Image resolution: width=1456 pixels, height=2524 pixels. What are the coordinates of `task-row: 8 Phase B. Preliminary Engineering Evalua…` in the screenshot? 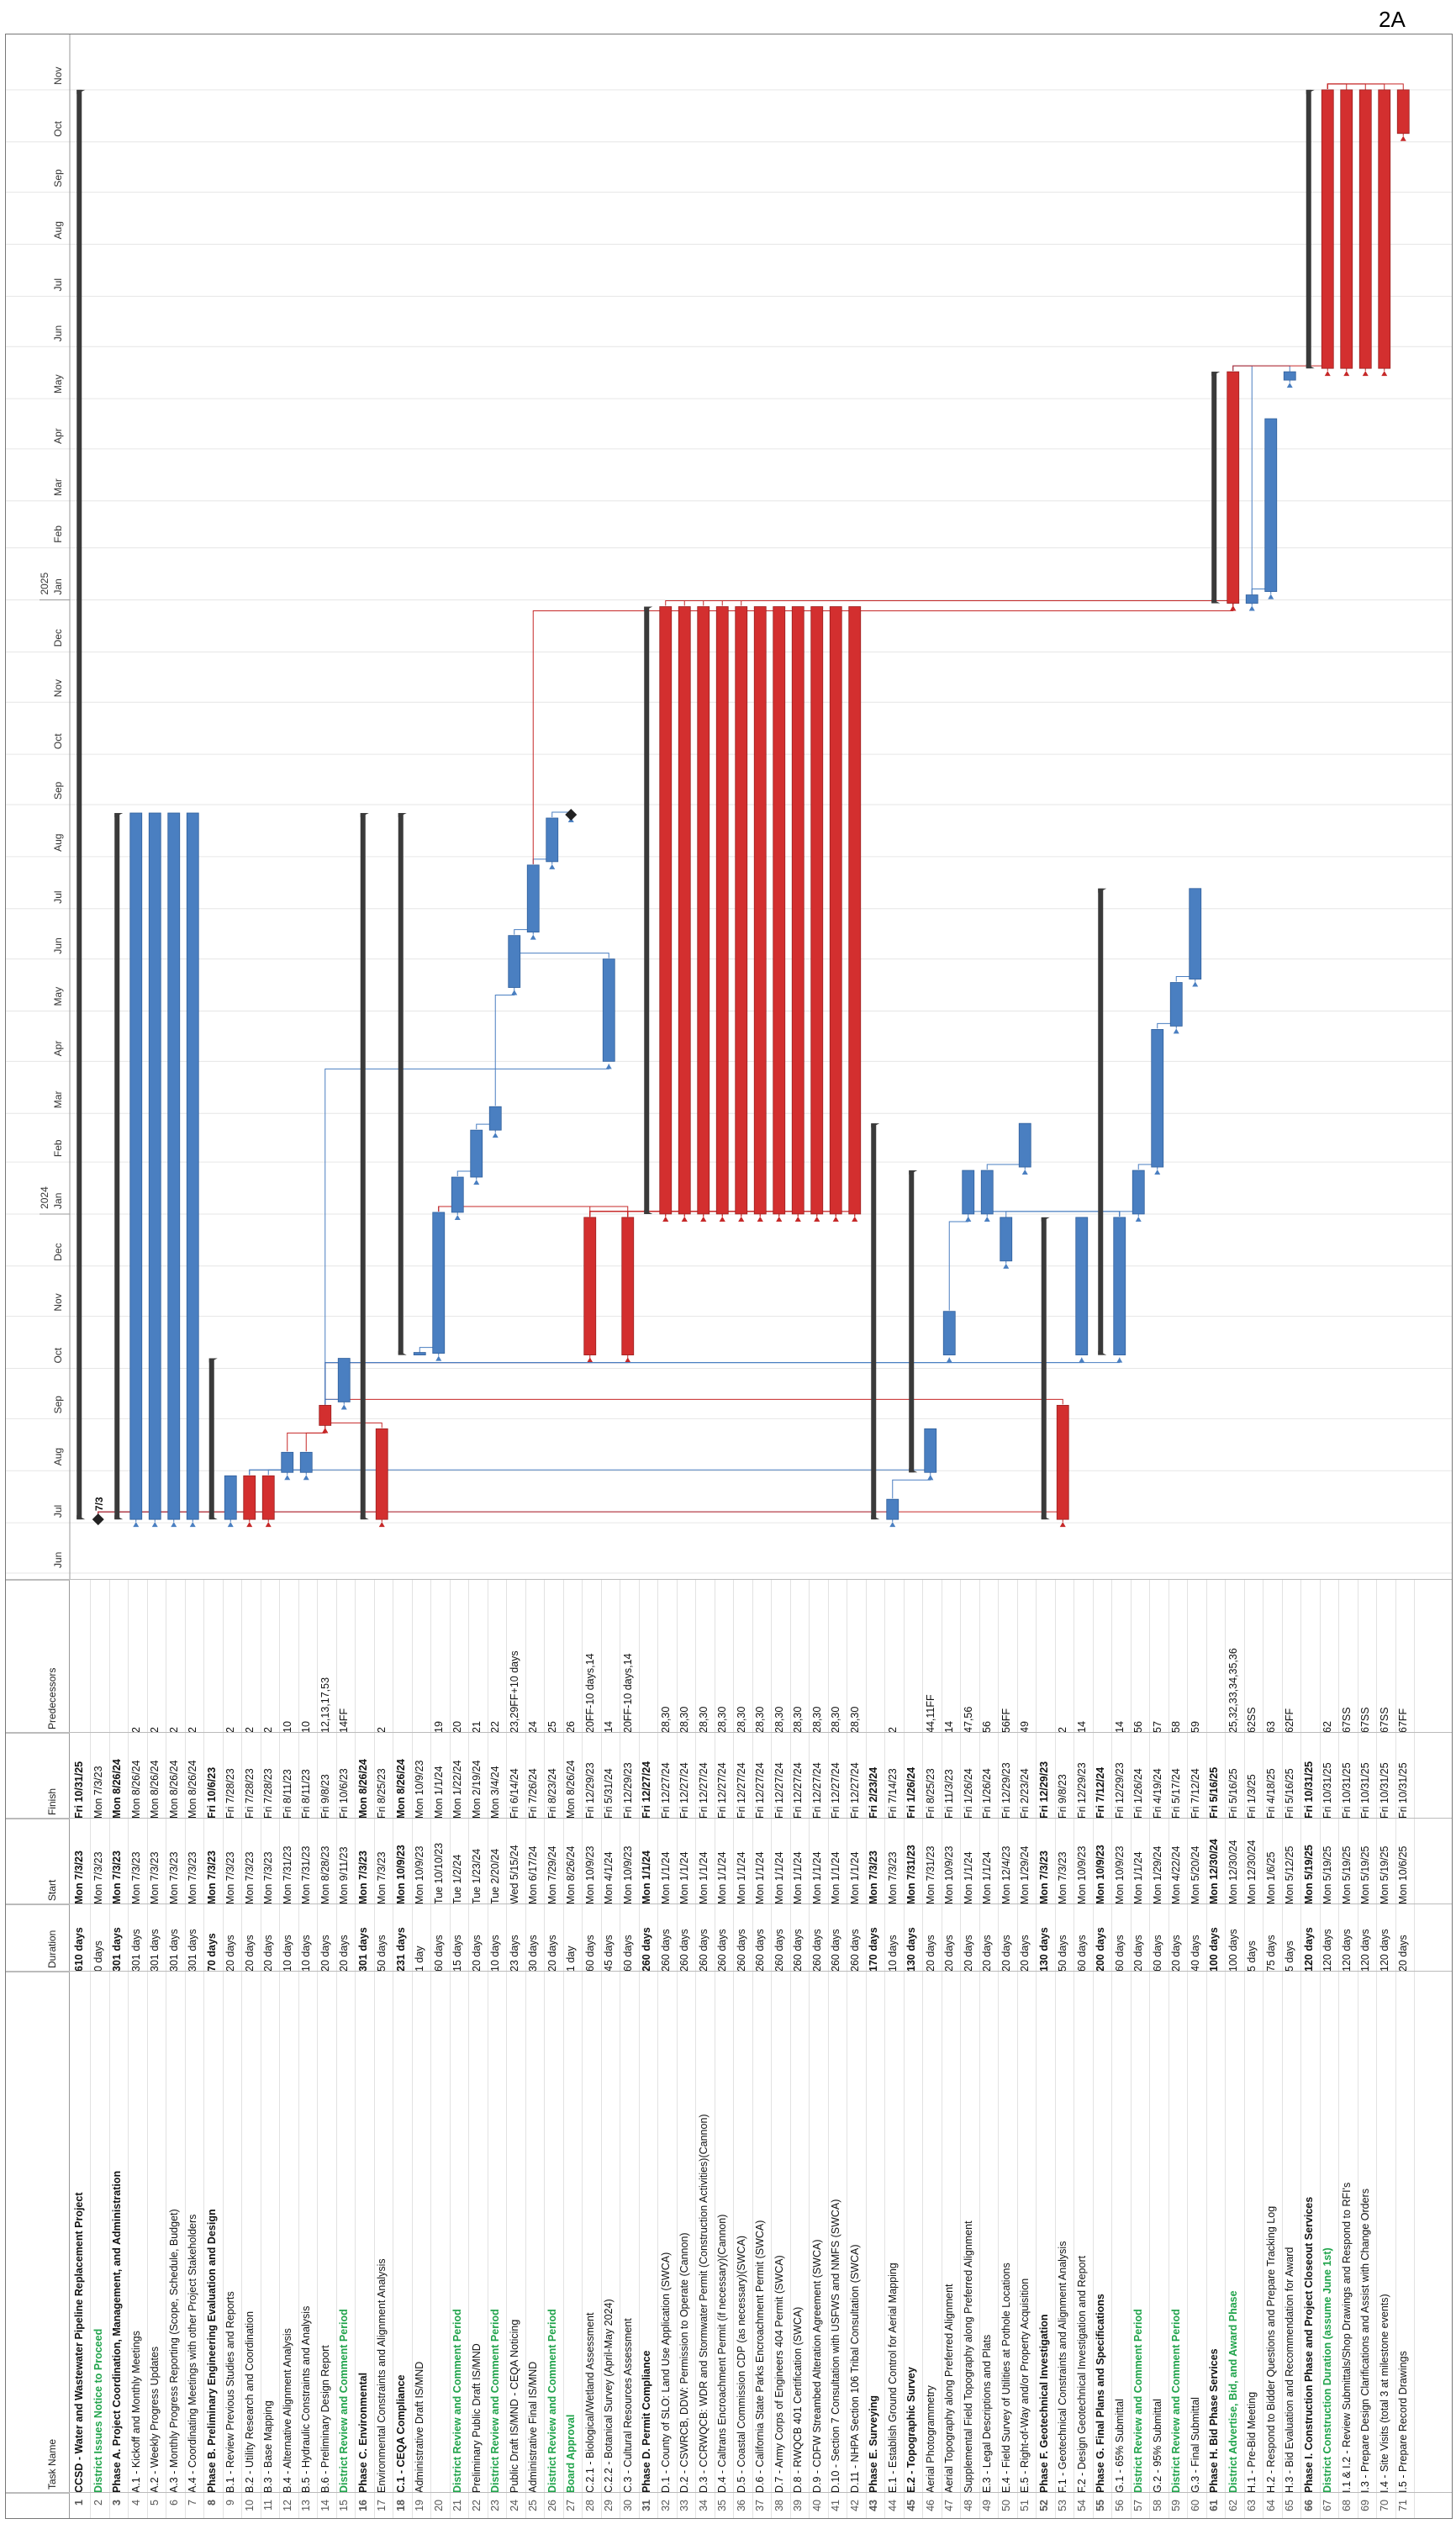 It's located at (213, 2049).